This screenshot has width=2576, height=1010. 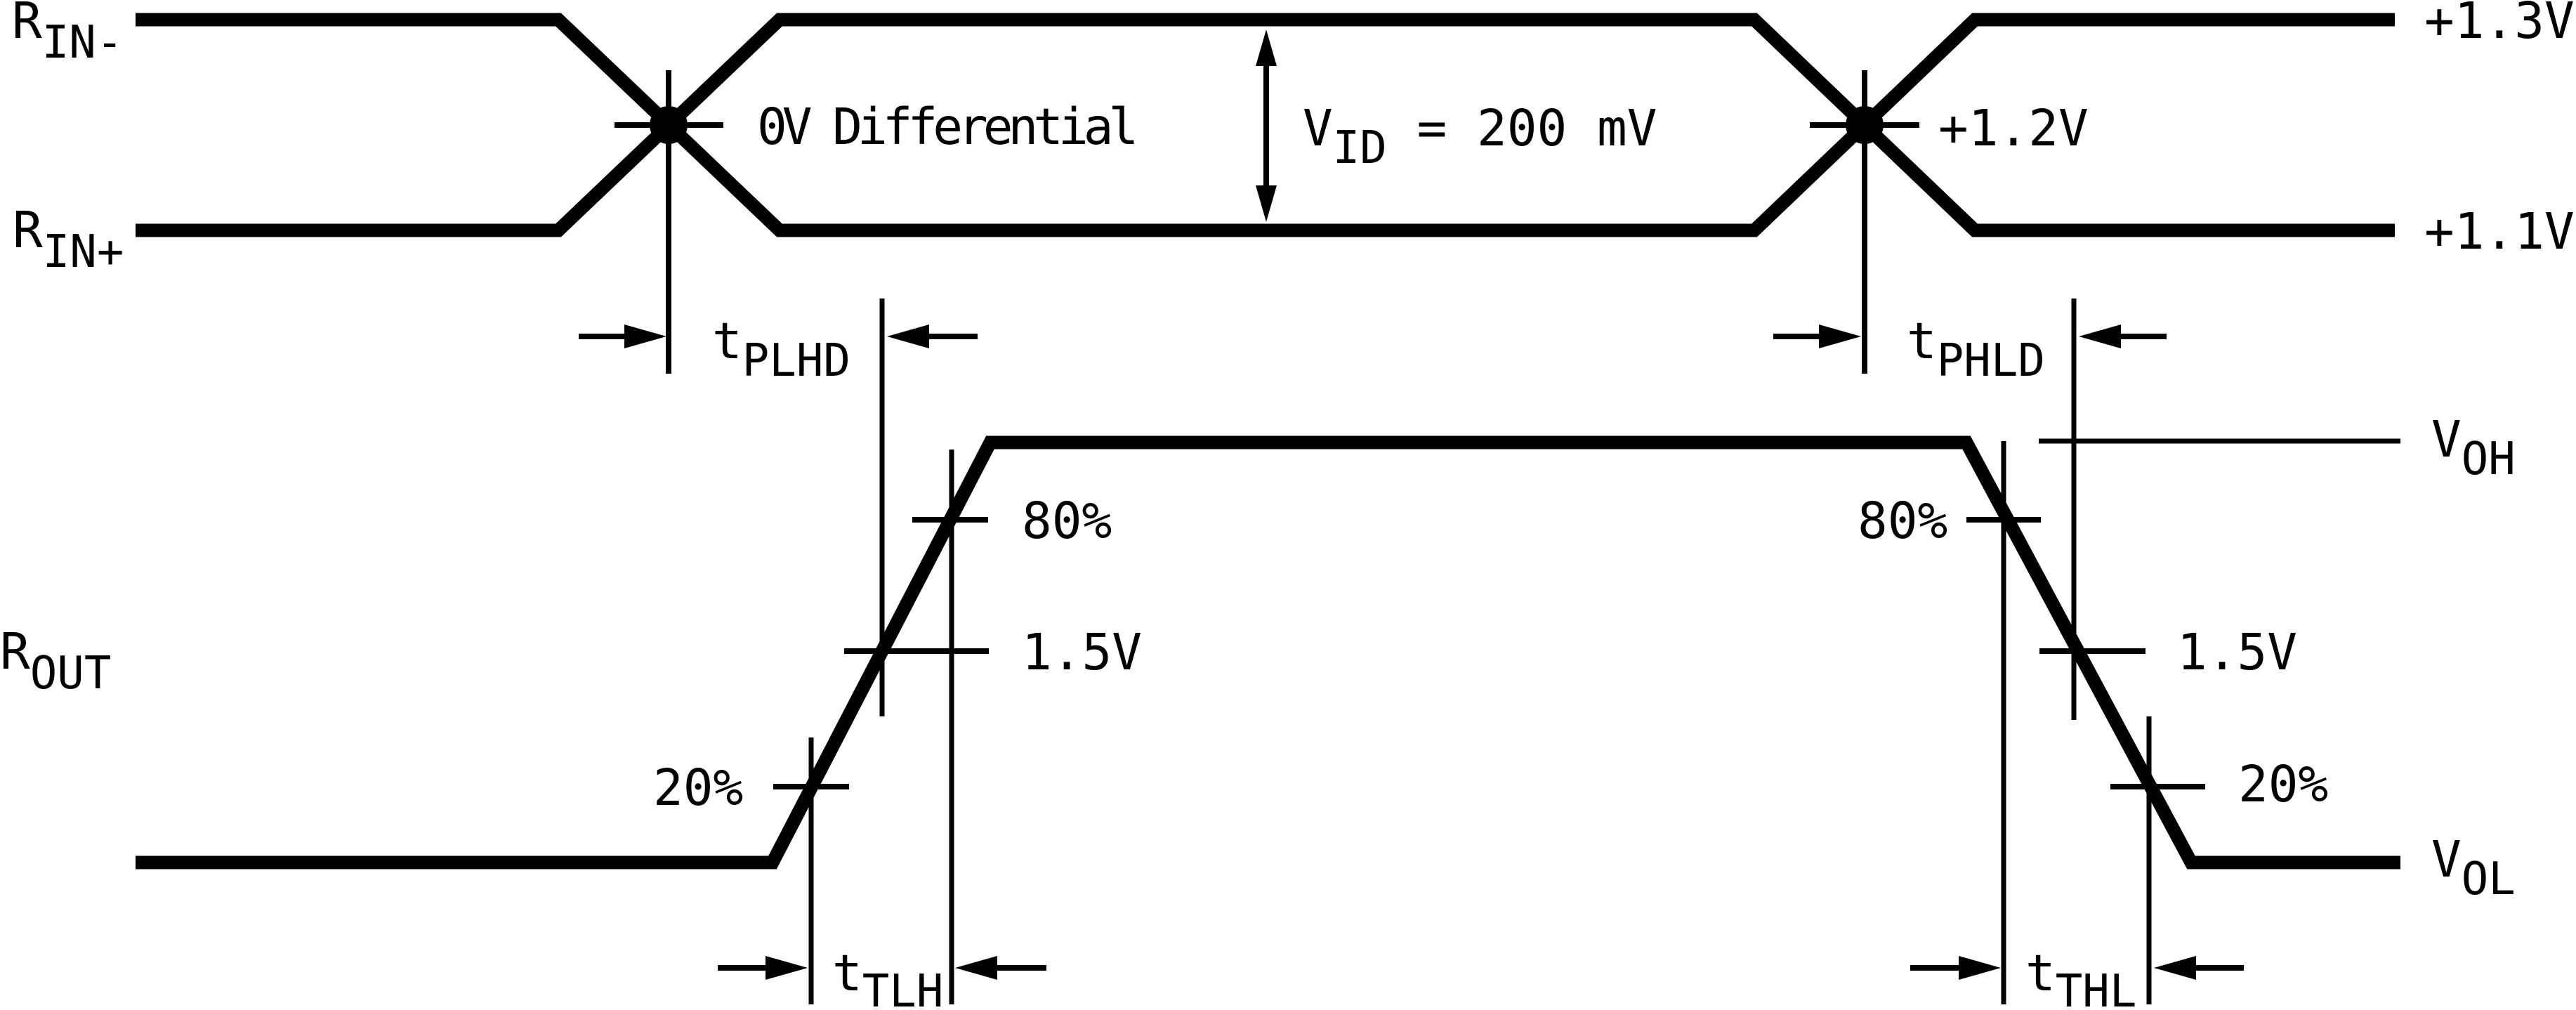 What do you see at coordinates (2499, 231) in the screenshot?
I see `input-low-level-label: +1.1V` at bounding box center [2499, 231].